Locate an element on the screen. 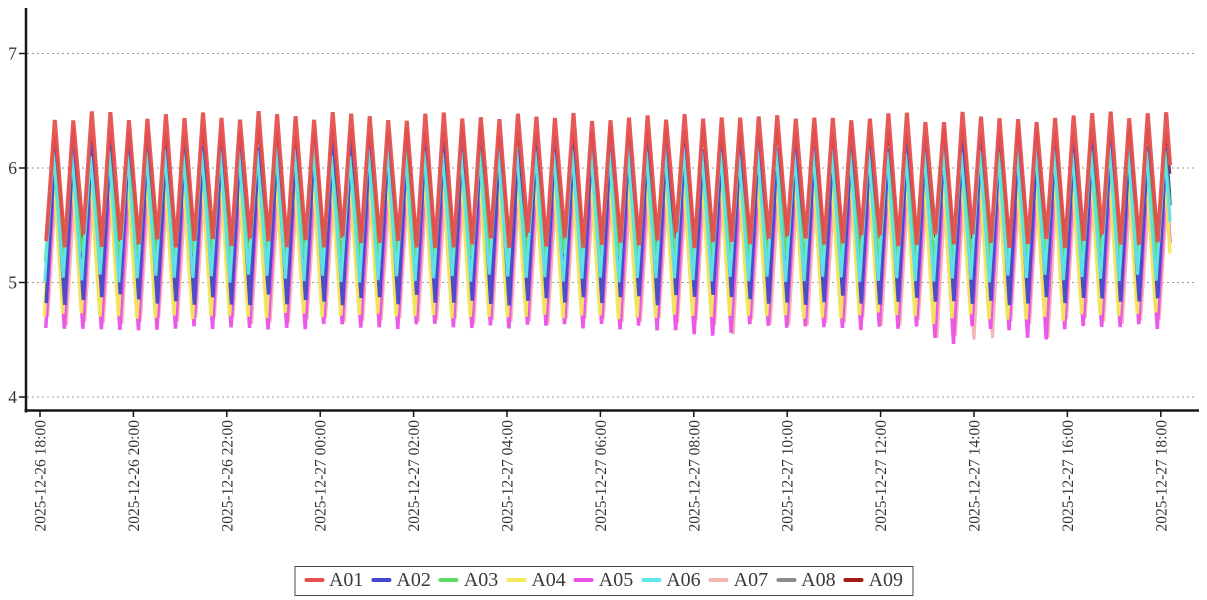 This screenshot has height=600, width=1207. legend-swatch-a05 is located at coordinates (583, 580).